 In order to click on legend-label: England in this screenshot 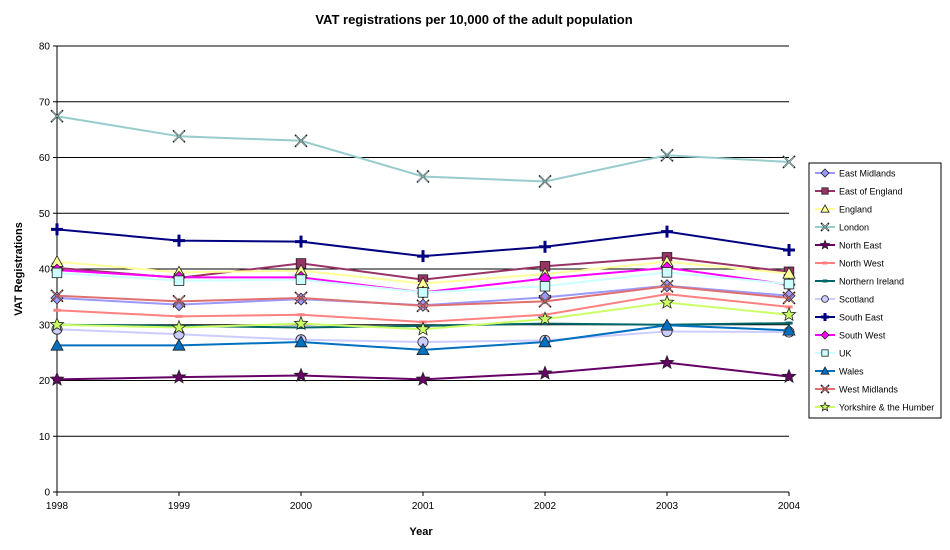, I will do `click(855, 210)`.